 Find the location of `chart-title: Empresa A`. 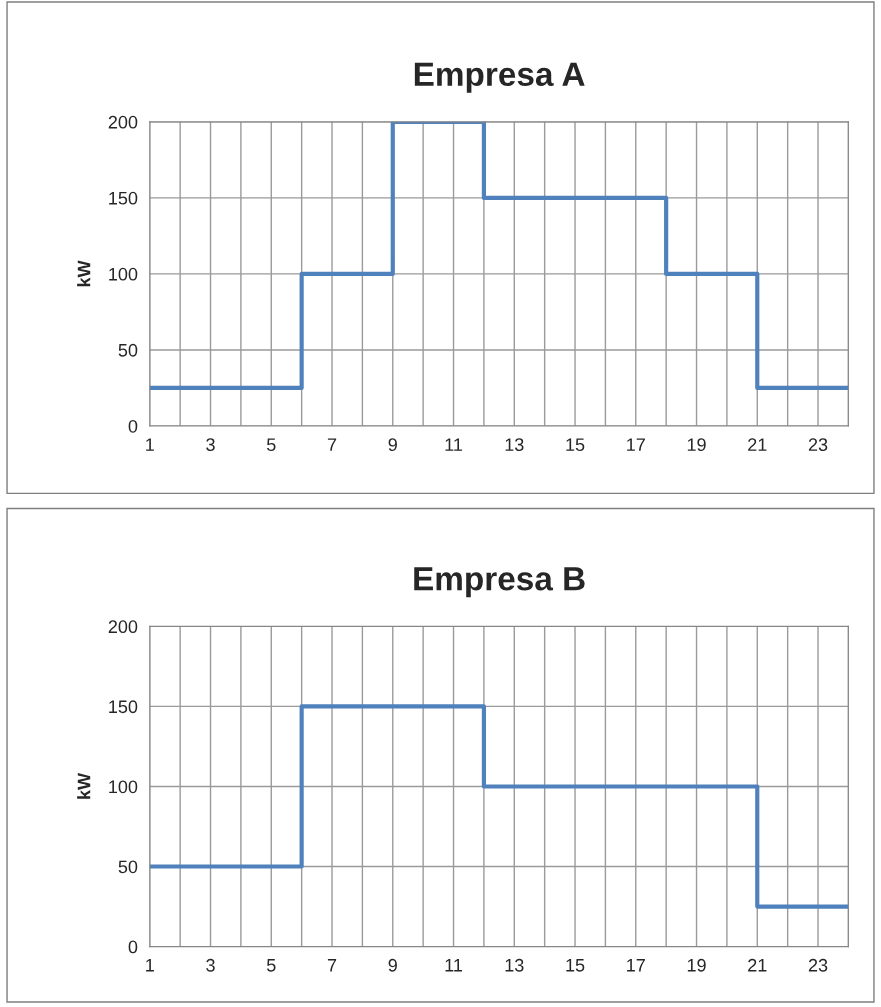

chart-title: Empresa A is located at coordinates (499, 77).